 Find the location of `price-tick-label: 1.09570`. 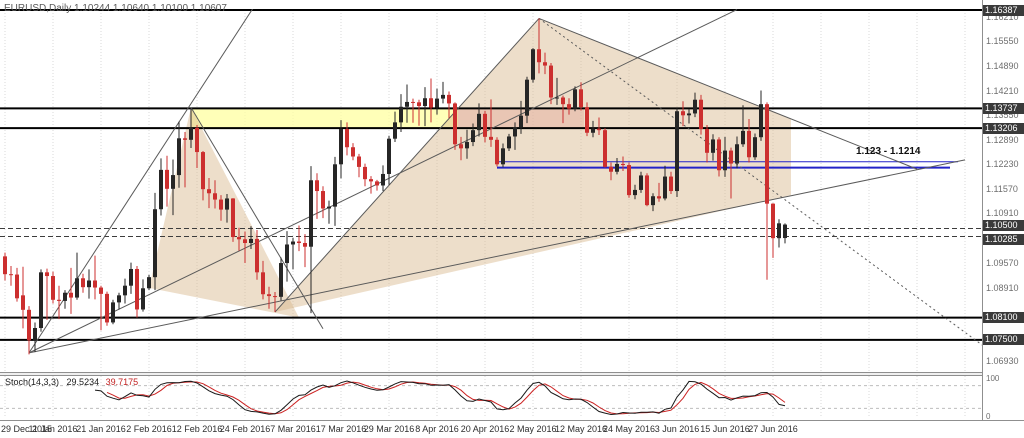

price-tick-label: 1.09570 is located at coordinates (1002, 263).